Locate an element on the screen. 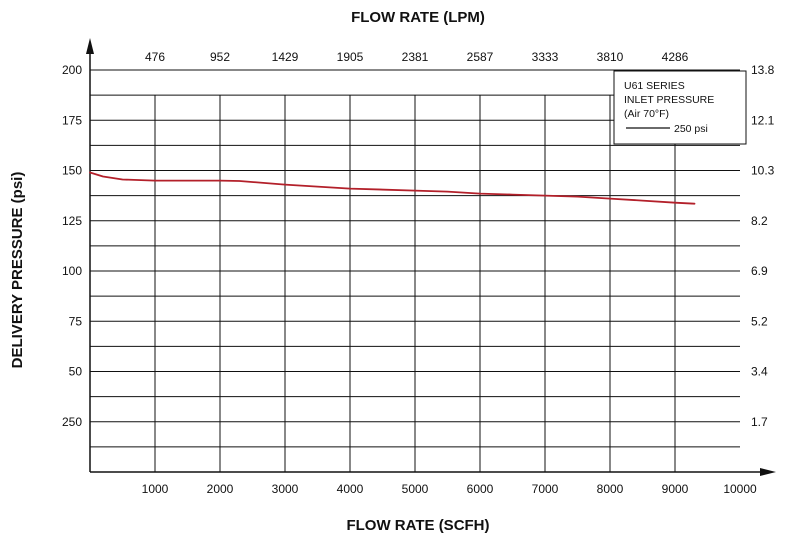 The height and width of the screenshot is (540, 786). x-tick-label-top: 952 is located at coordinates (220, 57).